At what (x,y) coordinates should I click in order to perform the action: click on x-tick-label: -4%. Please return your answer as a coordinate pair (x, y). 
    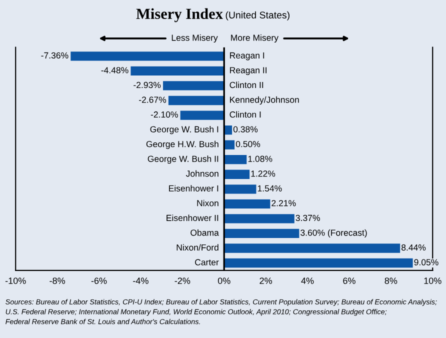
    Looking at the image, I should click on (140, 281).